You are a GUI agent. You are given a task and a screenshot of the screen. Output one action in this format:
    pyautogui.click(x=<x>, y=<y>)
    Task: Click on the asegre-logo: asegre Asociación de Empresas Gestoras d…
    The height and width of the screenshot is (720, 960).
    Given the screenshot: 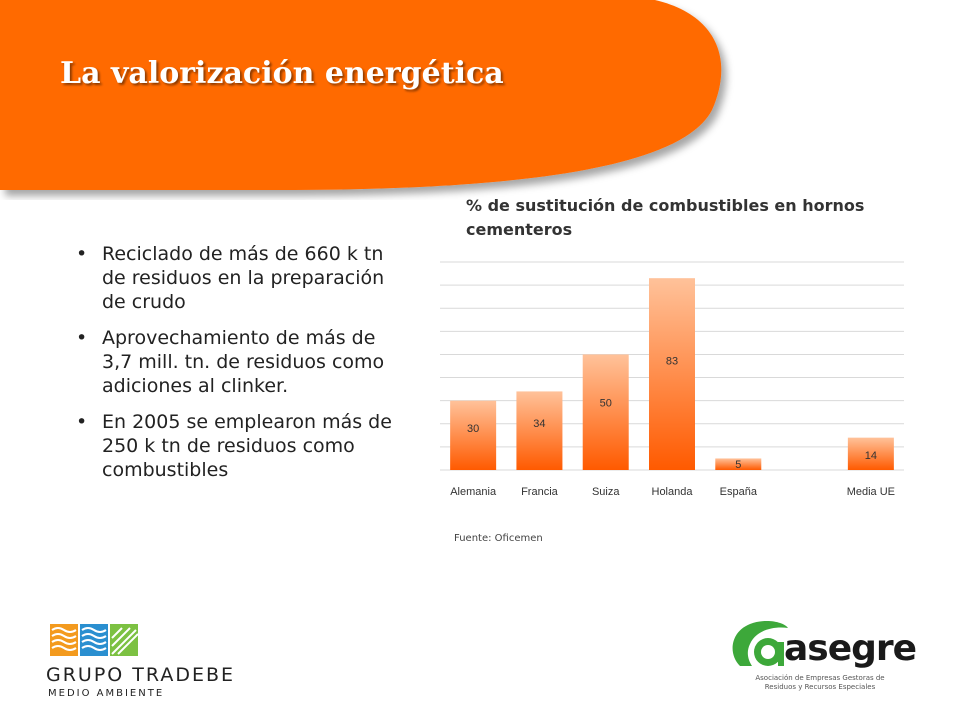 What is the action you would take?
    pyautogui.click(x=821, y=657)
    